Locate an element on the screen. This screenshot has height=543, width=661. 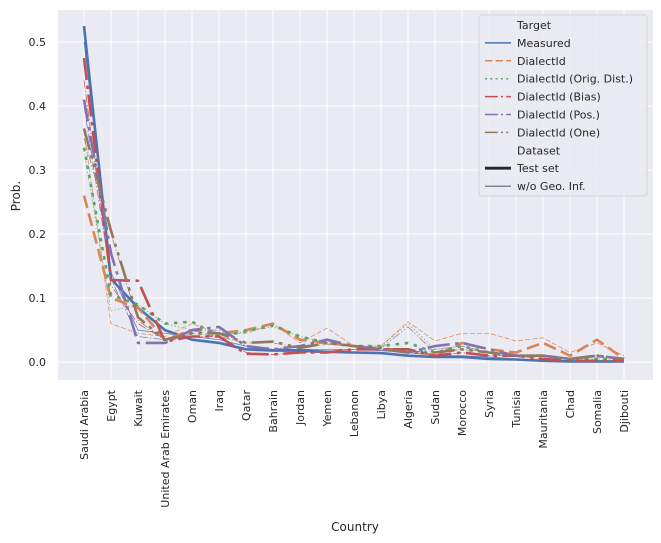
x-tick-label: United Arab Emirates is located at coordinates (165, 449).